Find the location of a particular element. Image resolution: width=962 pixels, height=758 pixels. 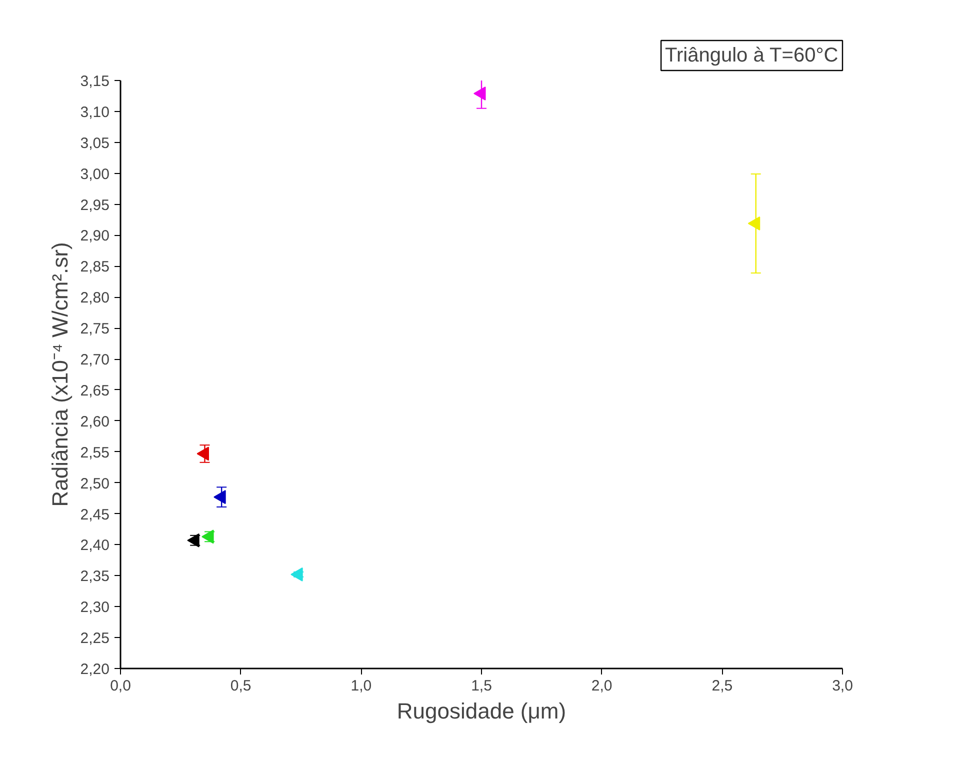

y-tick-label: 2,45 is located at coordinates (95, 515).